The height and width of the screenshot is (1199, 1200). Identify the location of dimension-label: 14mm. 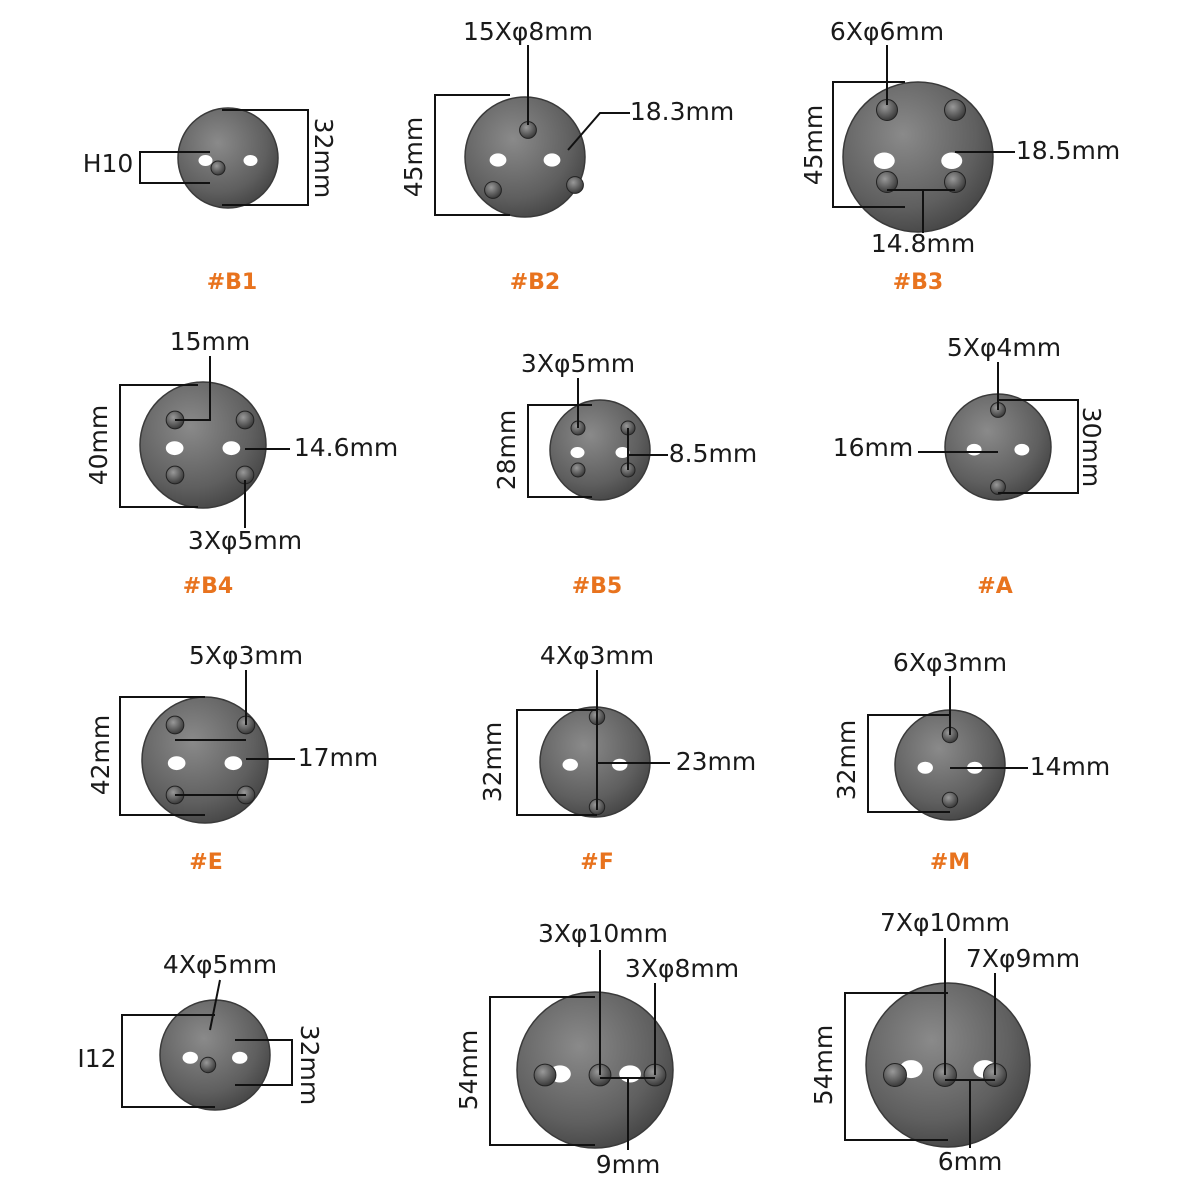
(1070, 766).